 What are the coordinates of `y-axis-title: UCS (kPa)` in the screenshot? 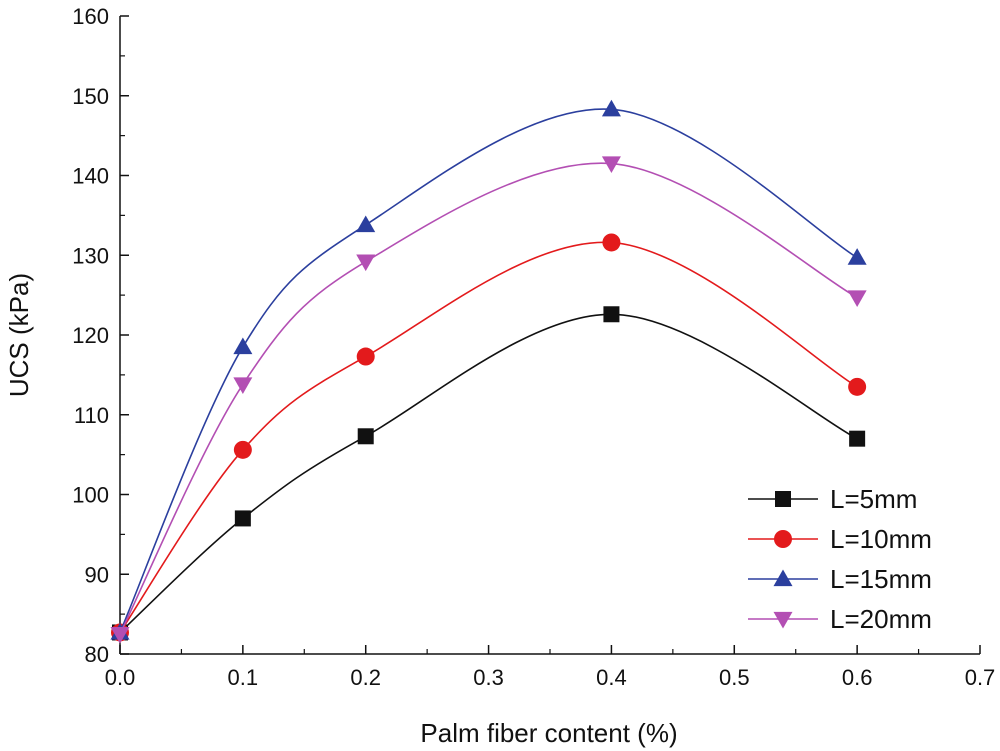 It's located at (19, 335).